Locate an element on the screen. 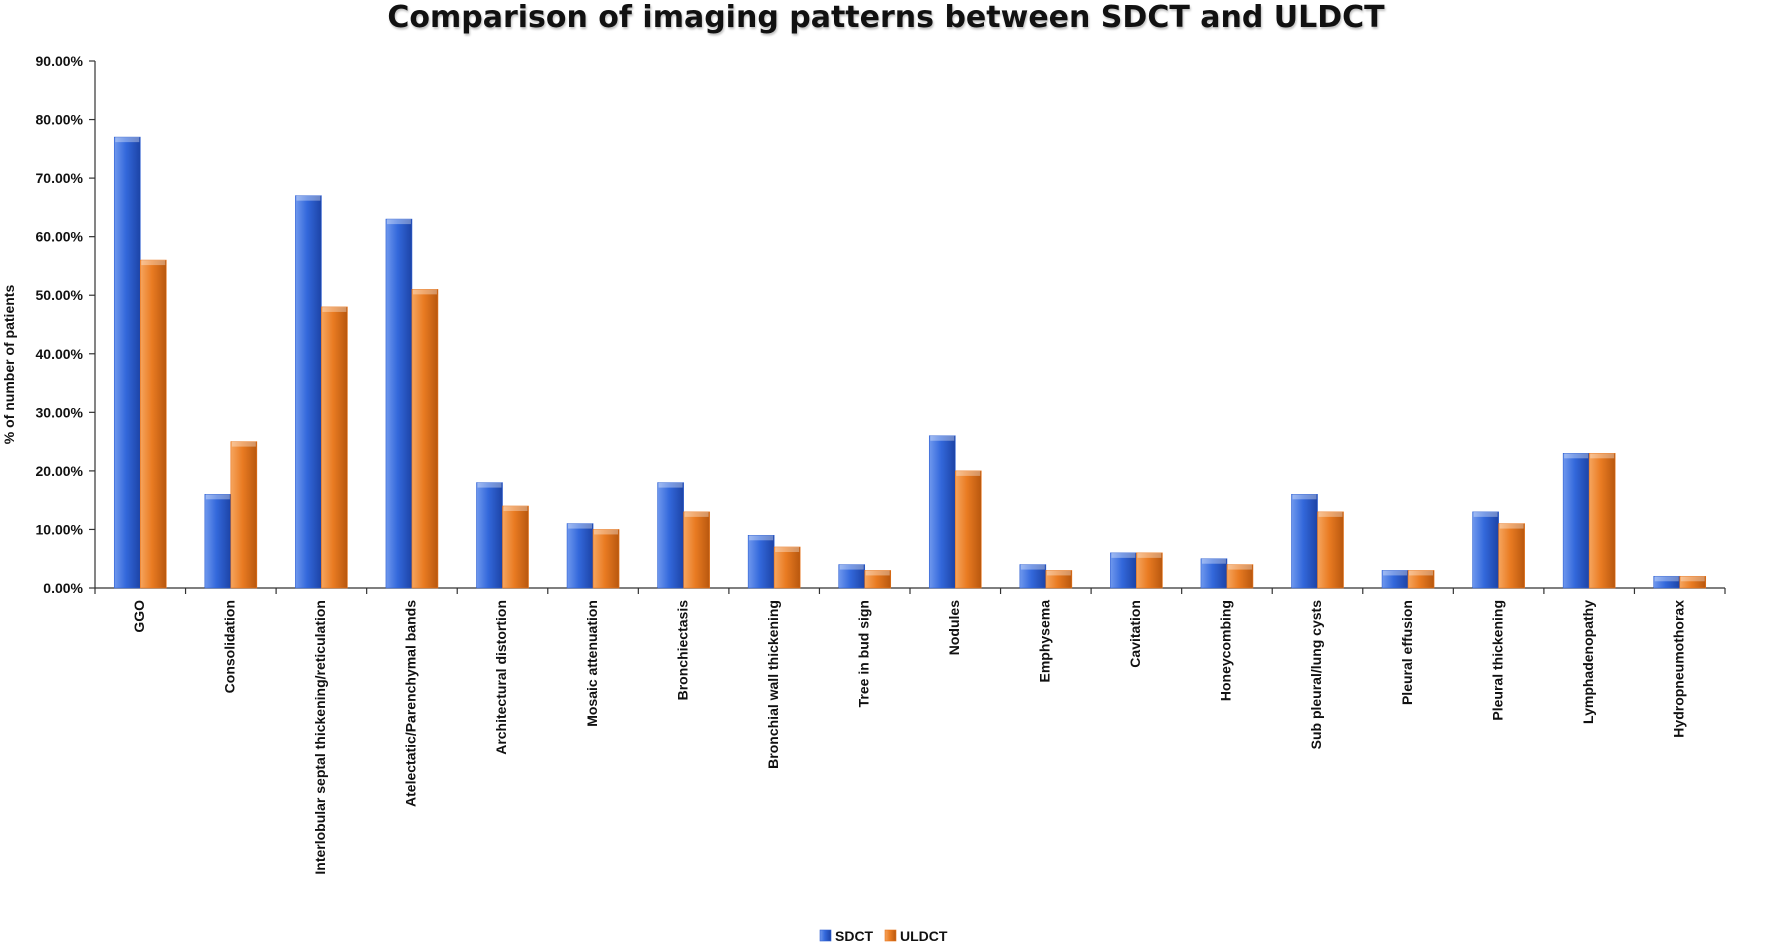 Image resolution: width=1772 pixels, height=950 pixels. x-category-label: Mosaic attenuation is located at coordinates (592, 663).